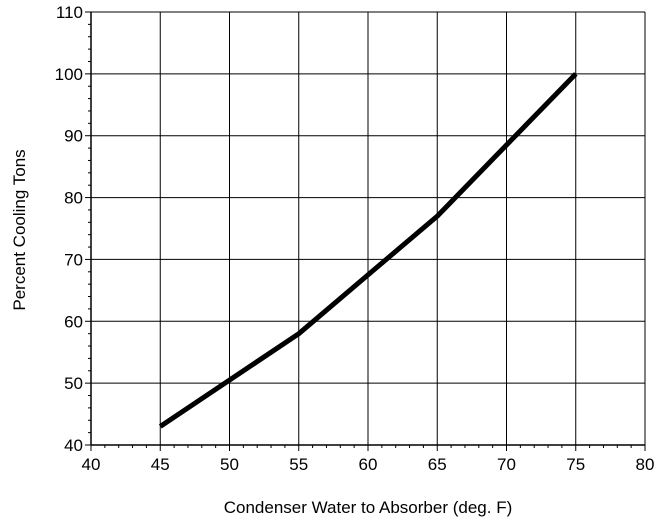 The width and height of the screenshot is (669, 522). Describe the element at coordinates (437, 464) in the screenshot. I see `x-tick-label: 65` at that location.